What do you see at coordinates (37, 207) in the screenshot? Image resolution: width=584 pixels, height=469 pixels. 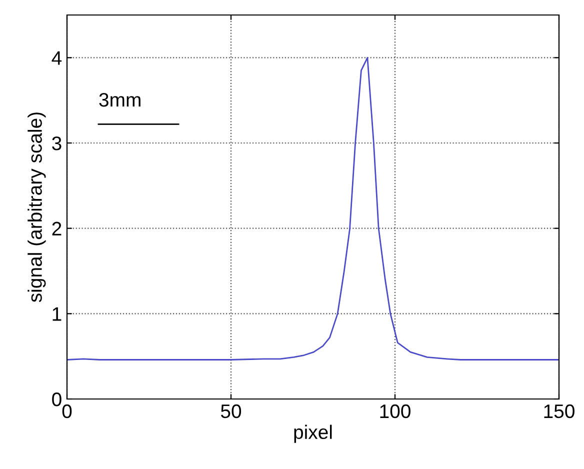 I see `y-axis-title: signal (arbitrary scale)` at bounding box center [37, 207].